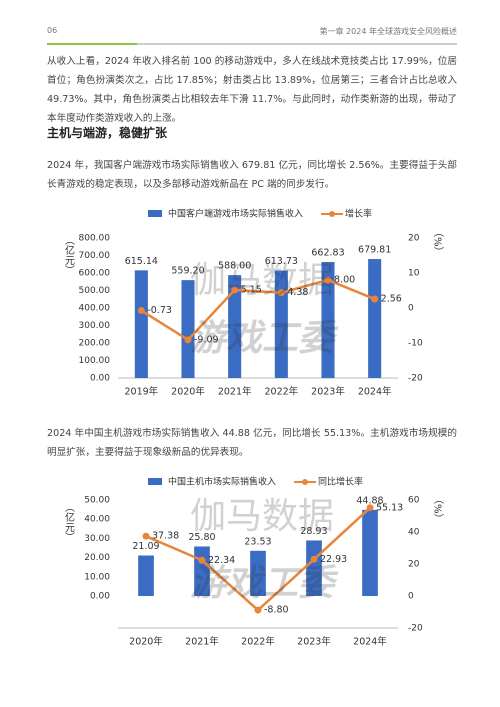 The height and width of the screenshot is (707, 500). What do you see at coordinates (95, 291) in the screenshot?
I see `y-tick-label: 500.00` at bounding box center [95, 291].